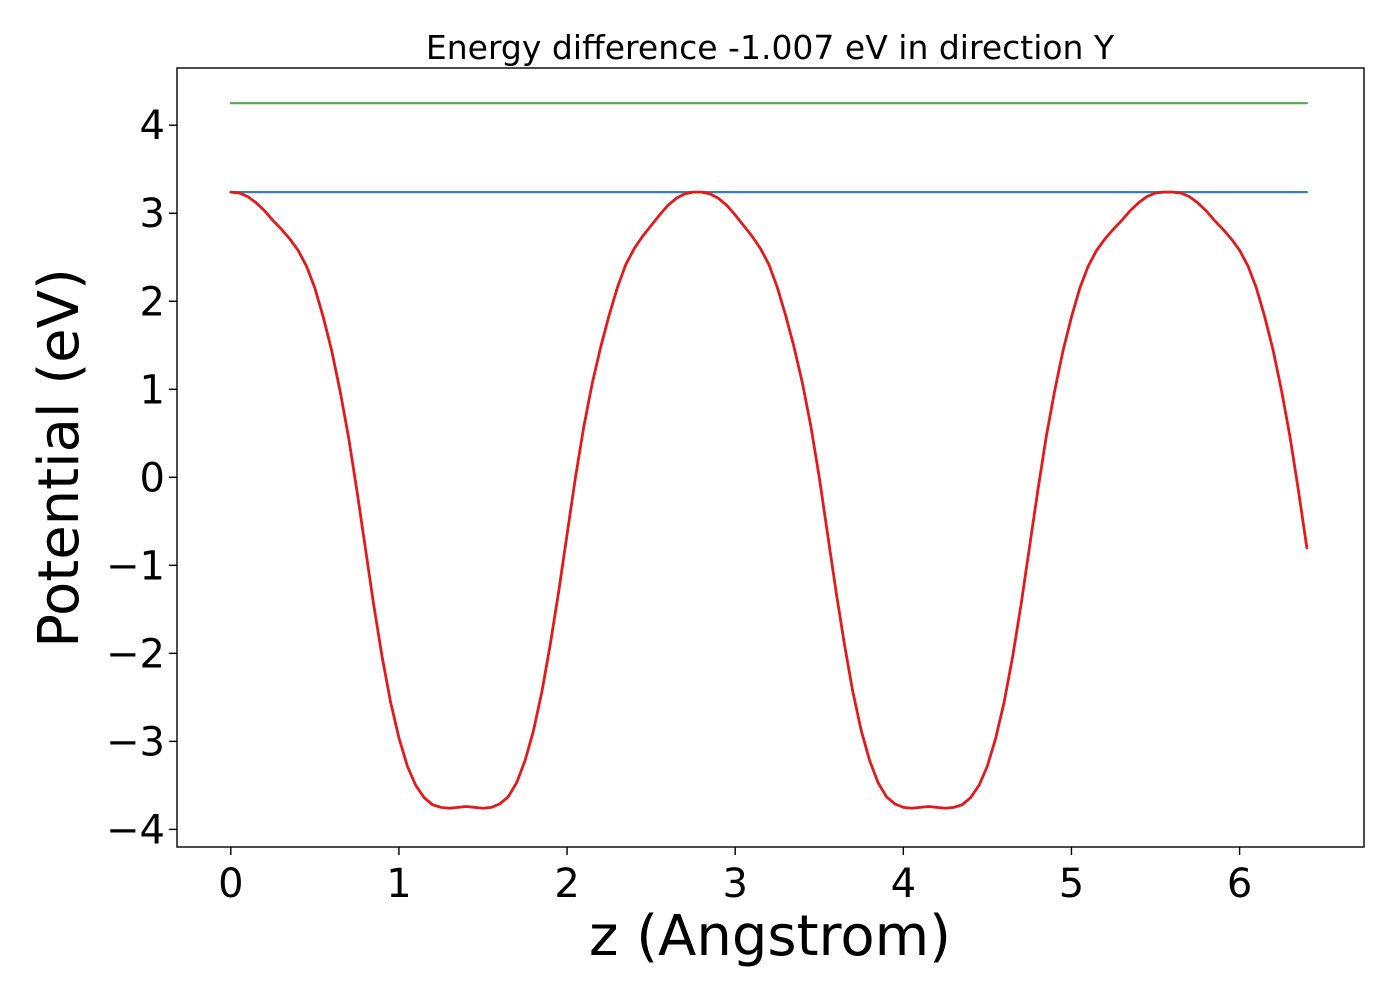 The image size is (1400, 1000). What do you see at coordinates (135, 742) in the screenshot?
I see `y-tick-label: −3` at bounding box center [135, 742].